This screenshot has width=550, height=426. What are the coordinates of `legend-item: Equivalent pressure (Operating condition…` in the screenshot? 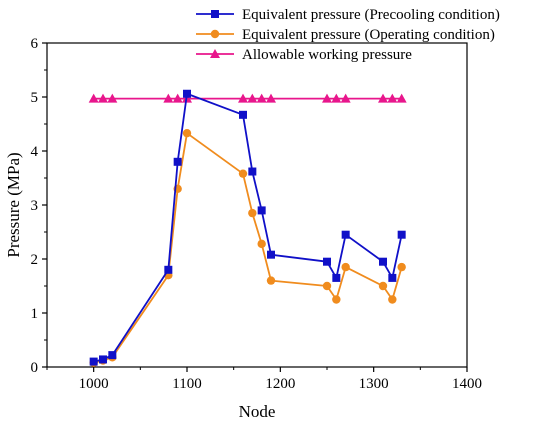 It's located at (345, 35).